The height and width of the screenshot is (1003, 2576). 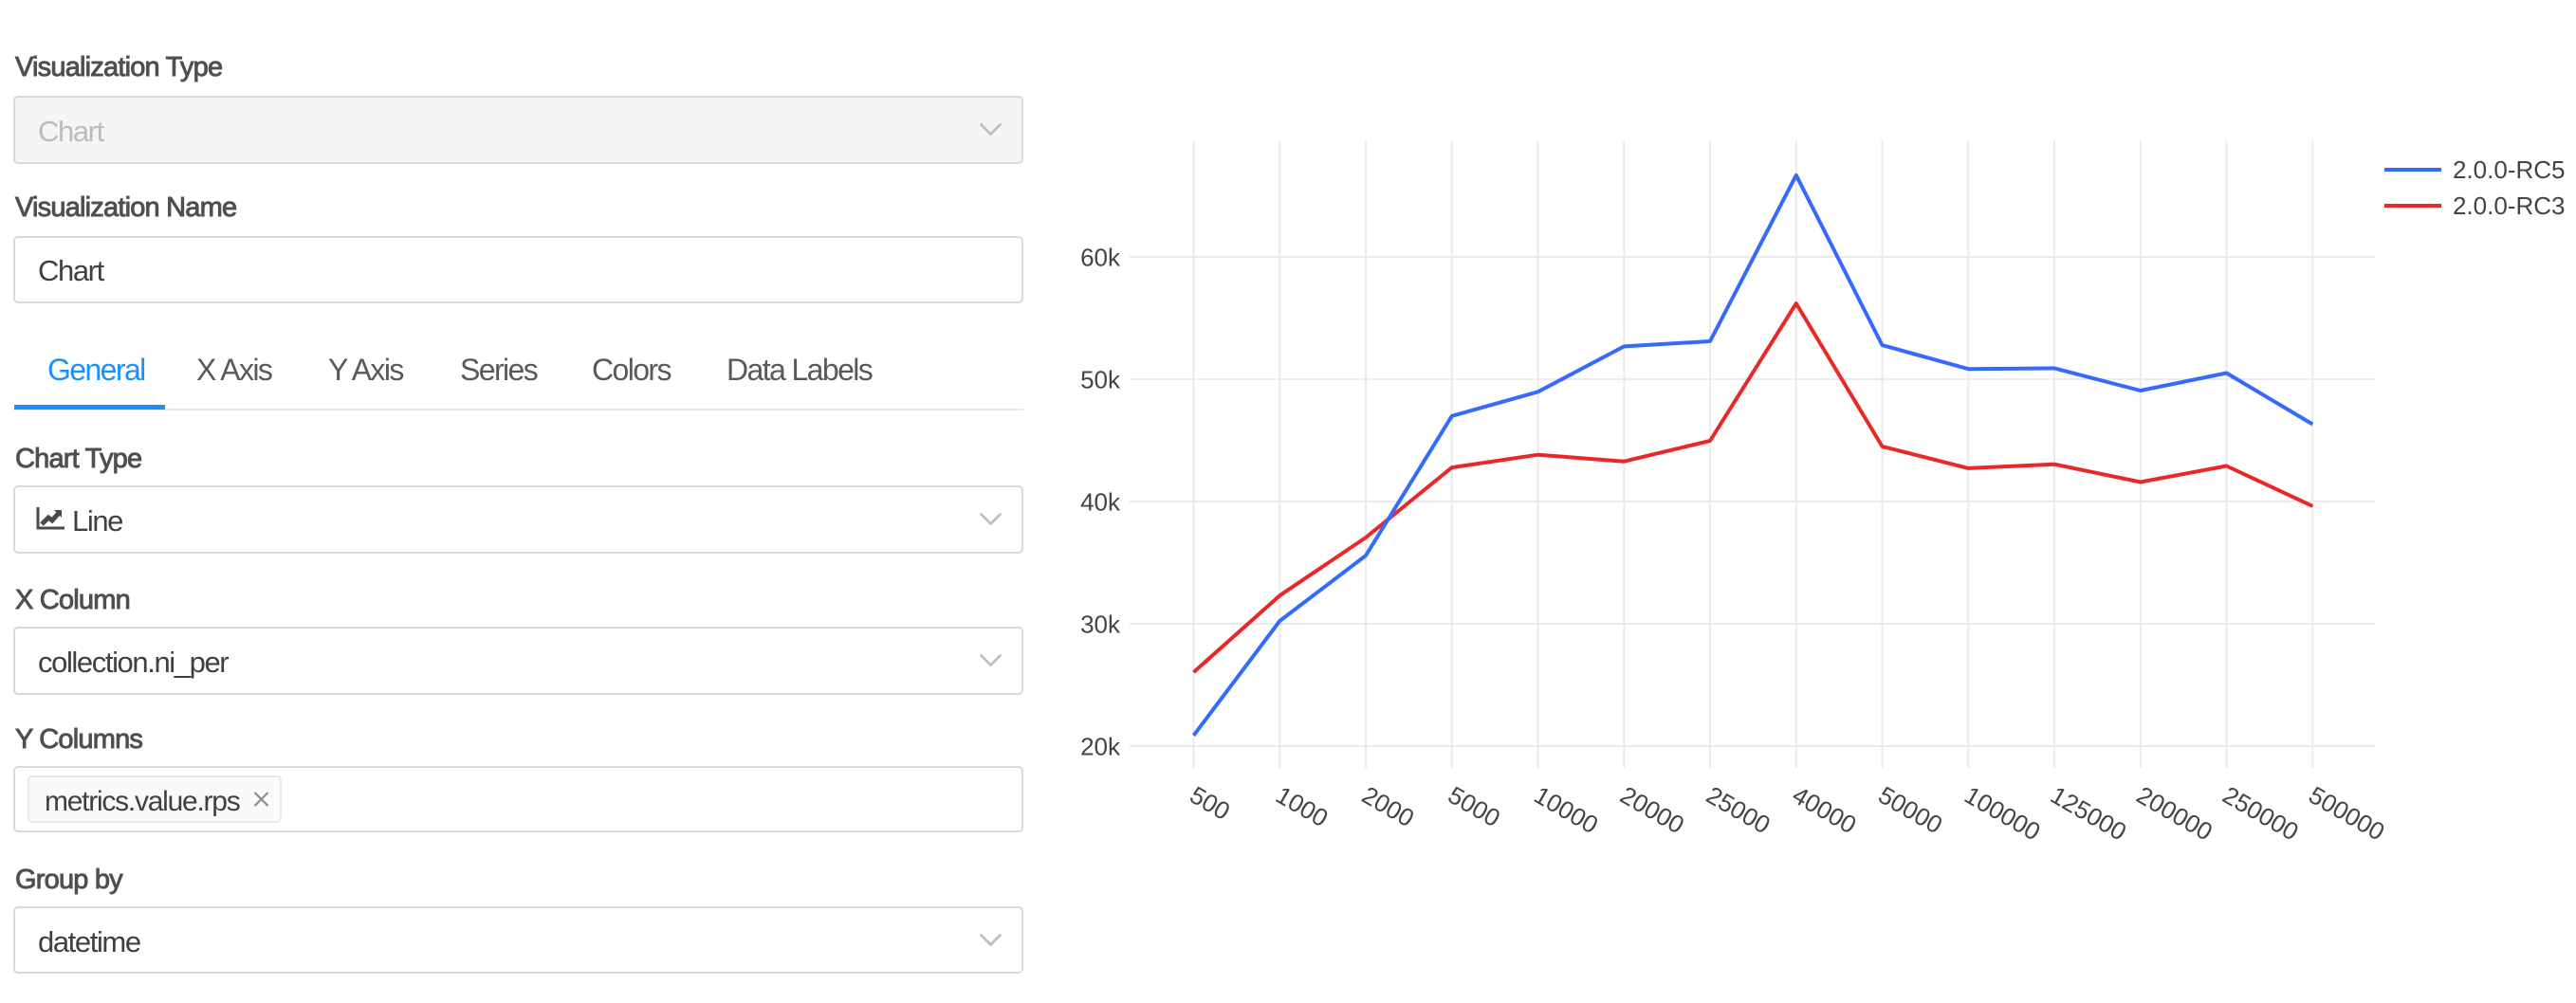 I want to click on svg-text: 20k, so click(x=1100, y=747).